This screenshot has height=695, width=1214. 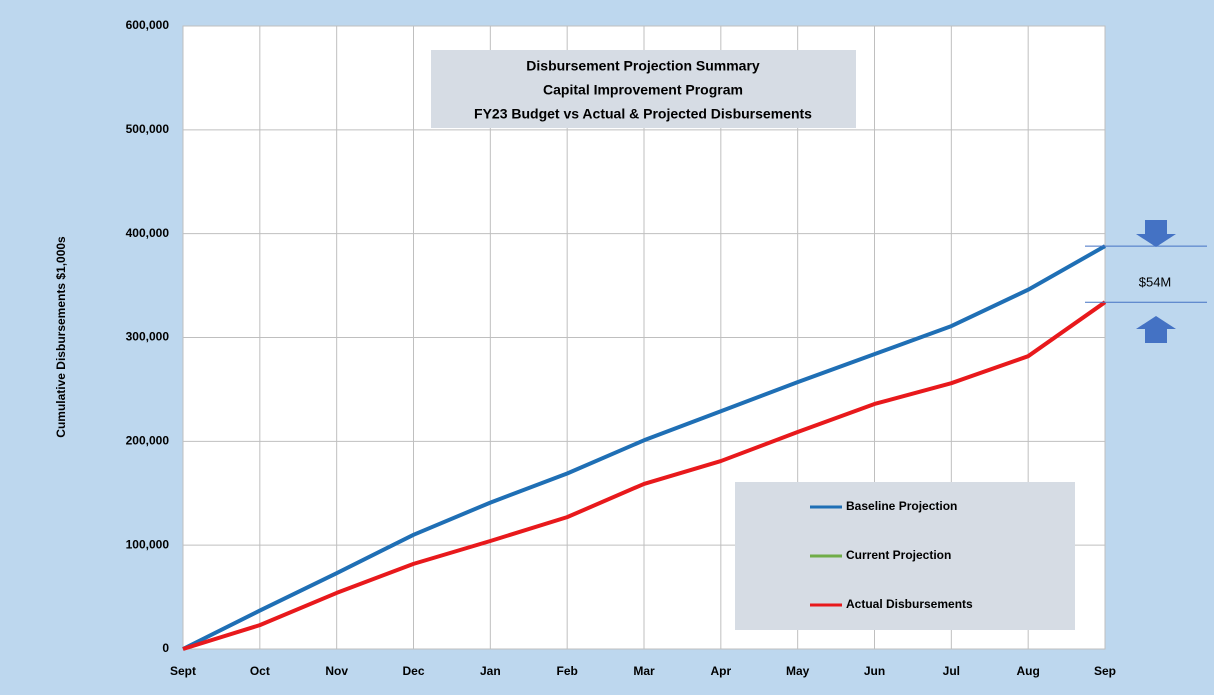 I want to click on x-tick-label: Oct, so click(x=260, y=671).